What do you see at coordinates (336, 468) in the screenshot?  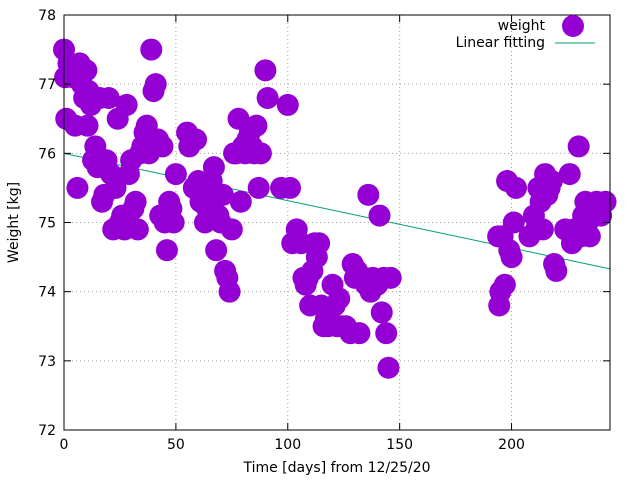 I see `x-axis-label: Time [days] from 12/25/20` at bounding box center [336, 468].